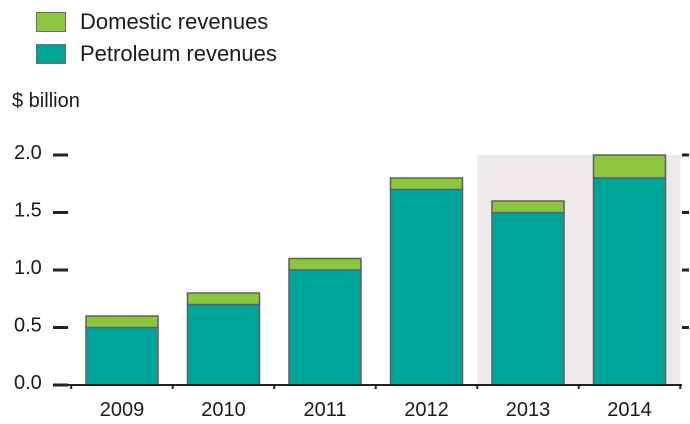 Image resolution: width=690 pixels, height=424 pixels. Describe the element at coordinates (122, 410) in the screenshot. I see `x-tick-label-2009: 2009` at that location.